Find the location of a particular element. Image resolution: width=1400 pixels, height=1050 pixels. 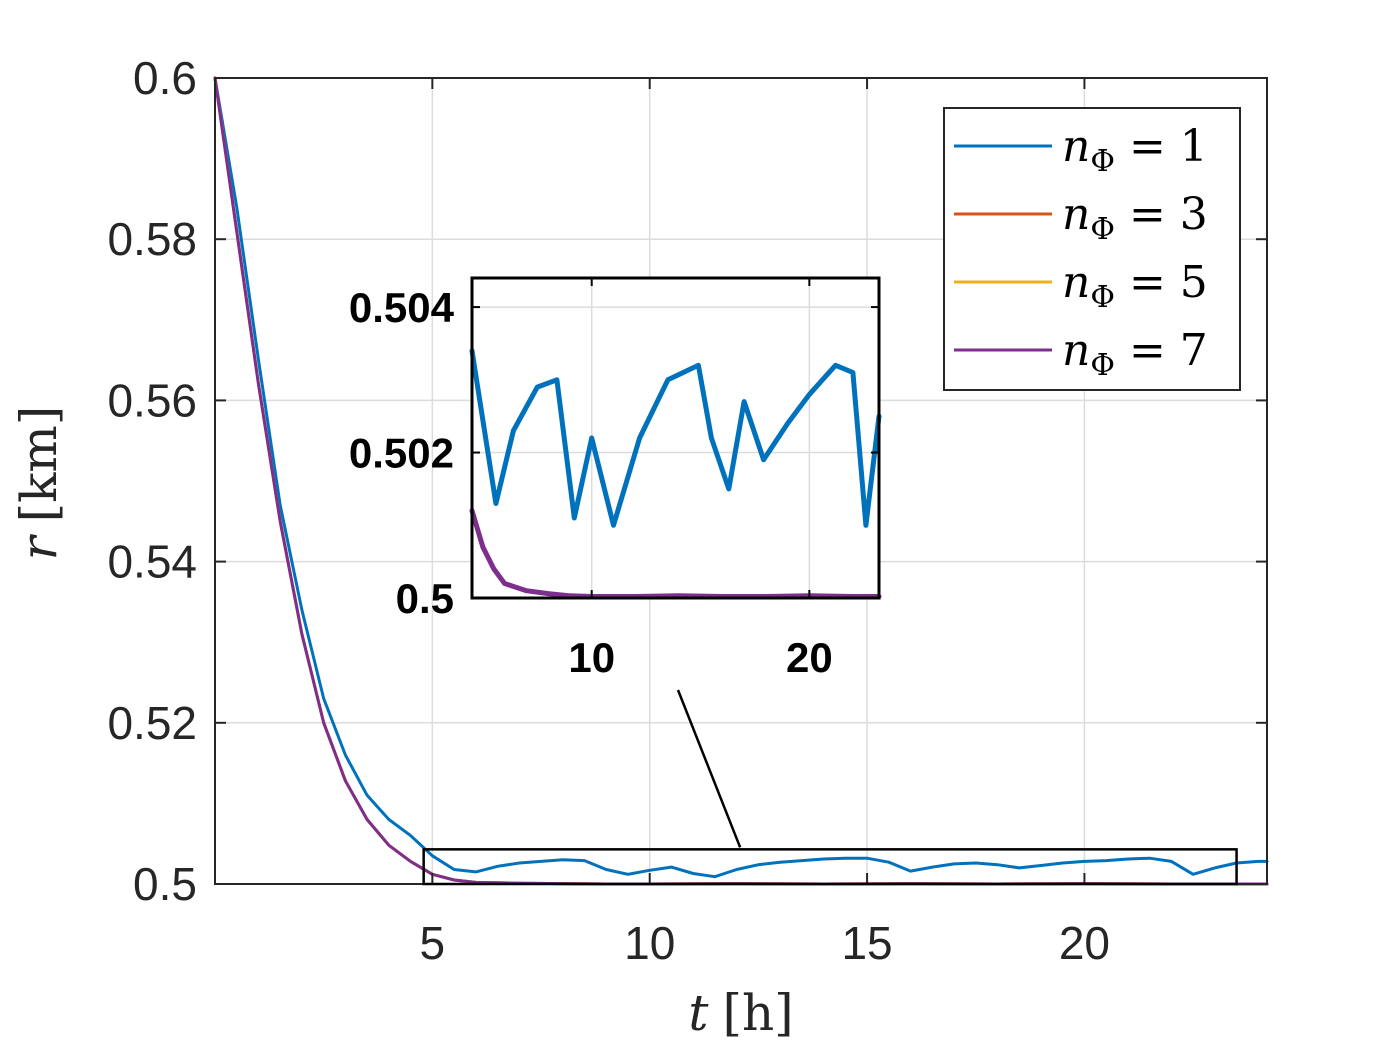

zoom-region-box is located at coordinates (830, 867).